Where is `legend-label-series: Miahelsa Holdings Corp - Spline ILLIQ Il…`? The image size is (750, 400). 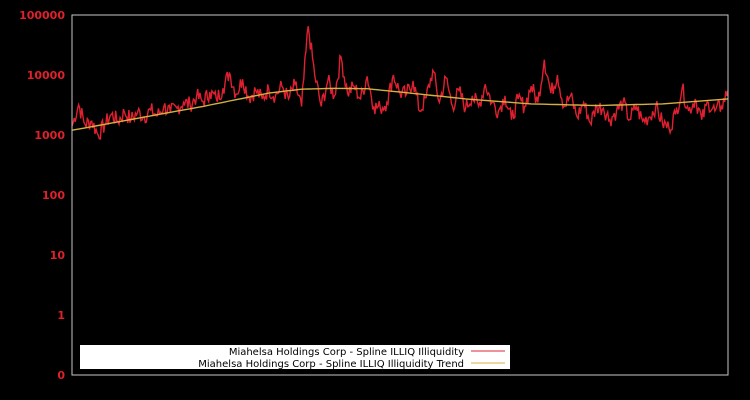
legend-label-series: Miahelsa Holdings Corp - Spline ILLIQ Il… is located at coordinates (346, 352).